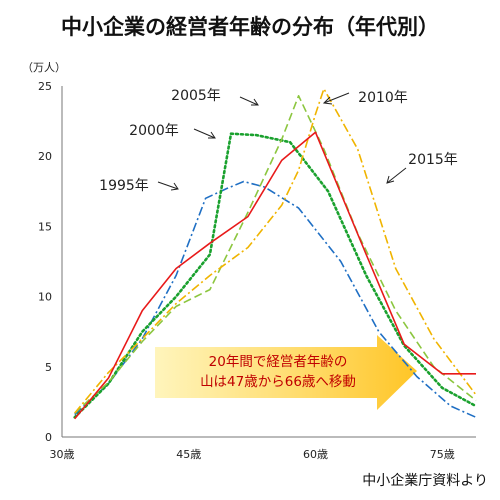 This screenshot has height=500, width=500. I want to click on label-2010: 2010年, so click(383, 98).